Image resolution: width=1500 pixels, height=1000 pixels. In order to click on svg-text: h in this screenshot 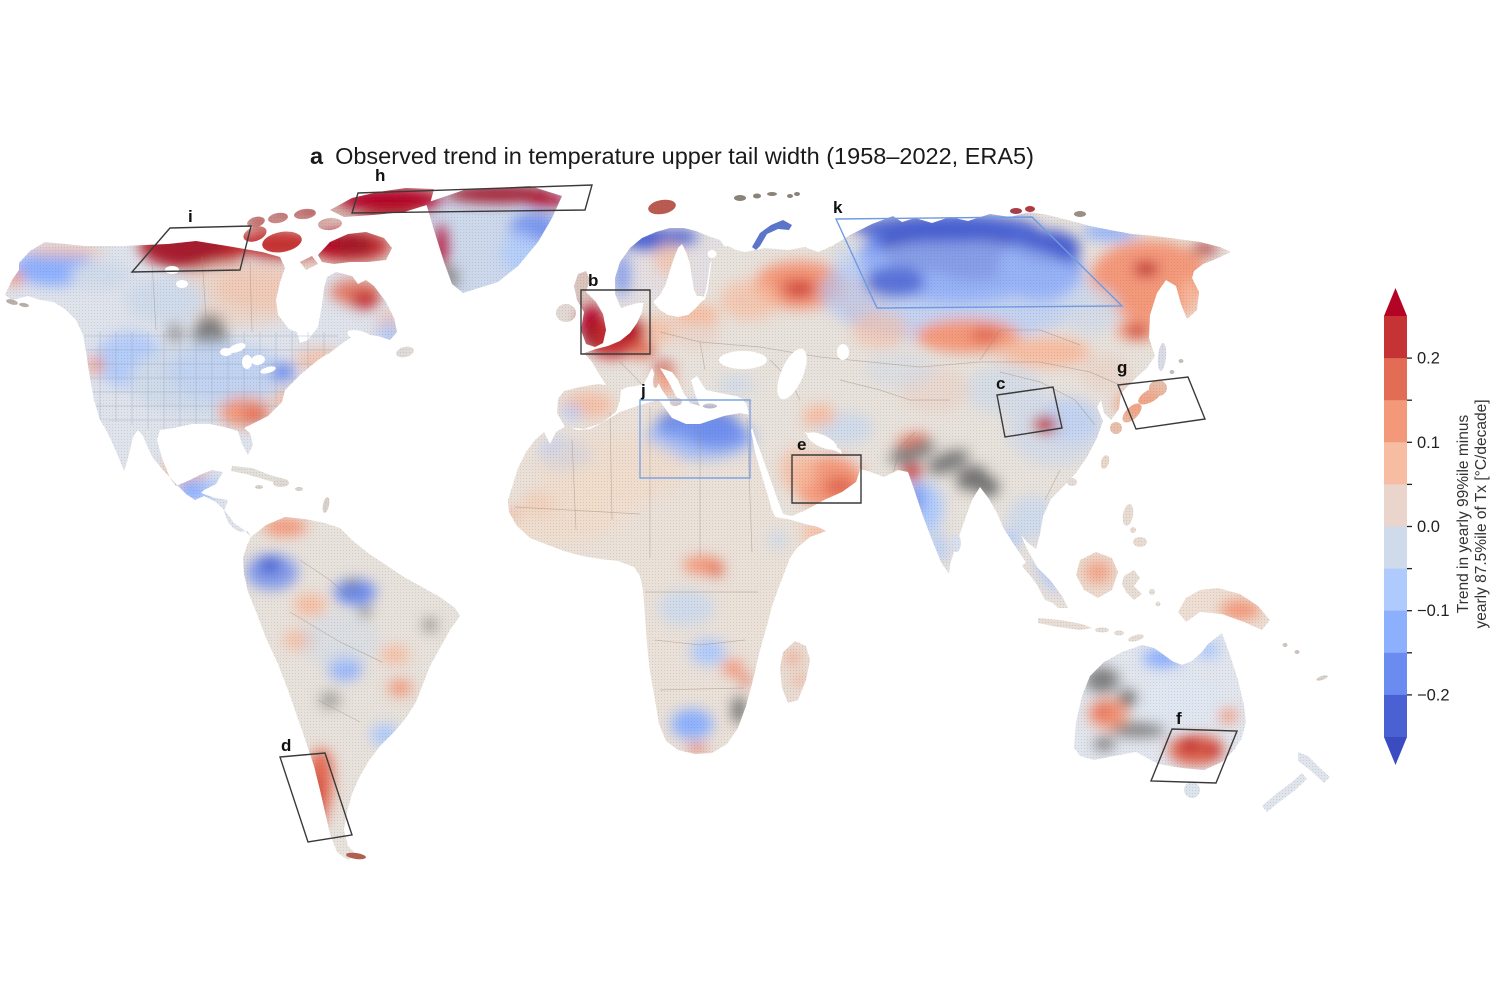, I will do `click(380, 175)`.